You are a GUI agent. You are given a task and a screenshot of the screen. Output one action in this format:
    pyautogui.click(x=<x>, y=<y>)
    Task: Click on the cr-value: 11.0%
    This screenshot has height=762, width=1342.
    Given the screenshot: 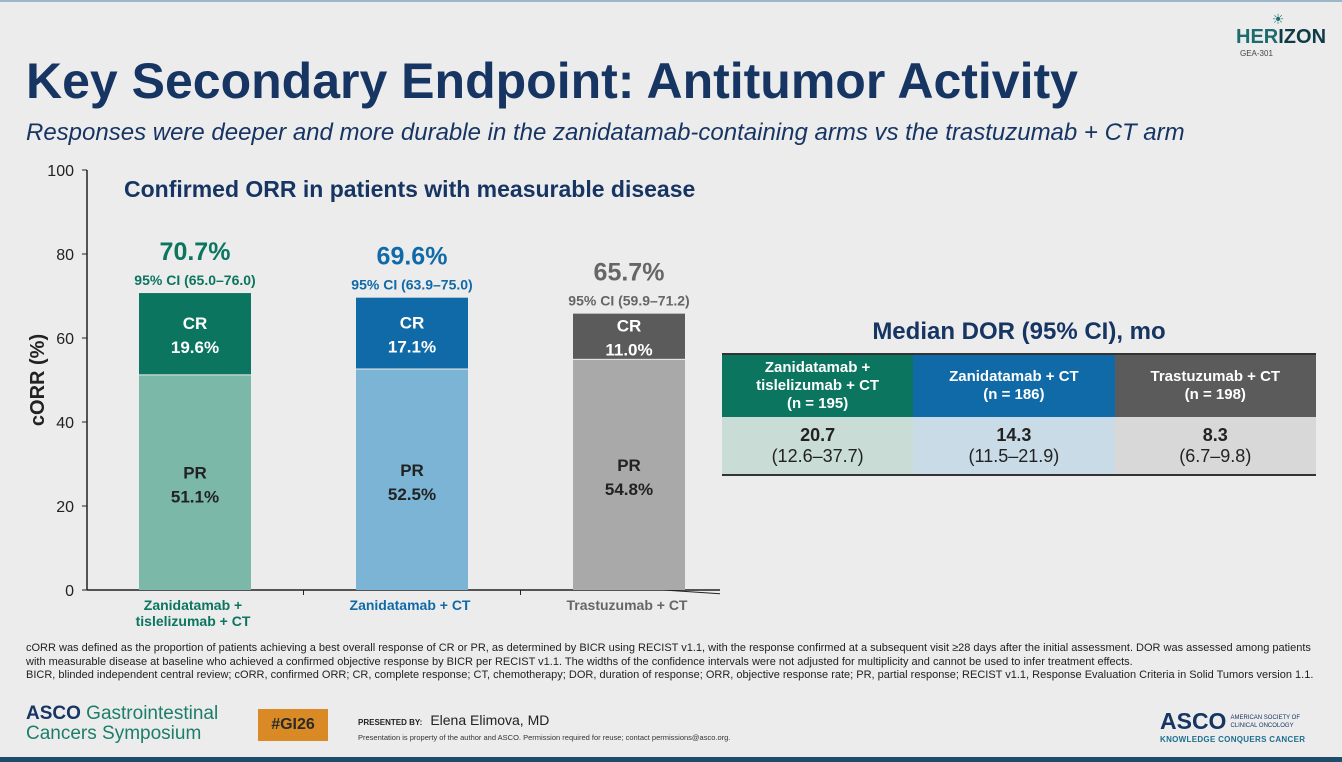 What is the action you would take?
    pyautogui.click(x=628, y=350)
    